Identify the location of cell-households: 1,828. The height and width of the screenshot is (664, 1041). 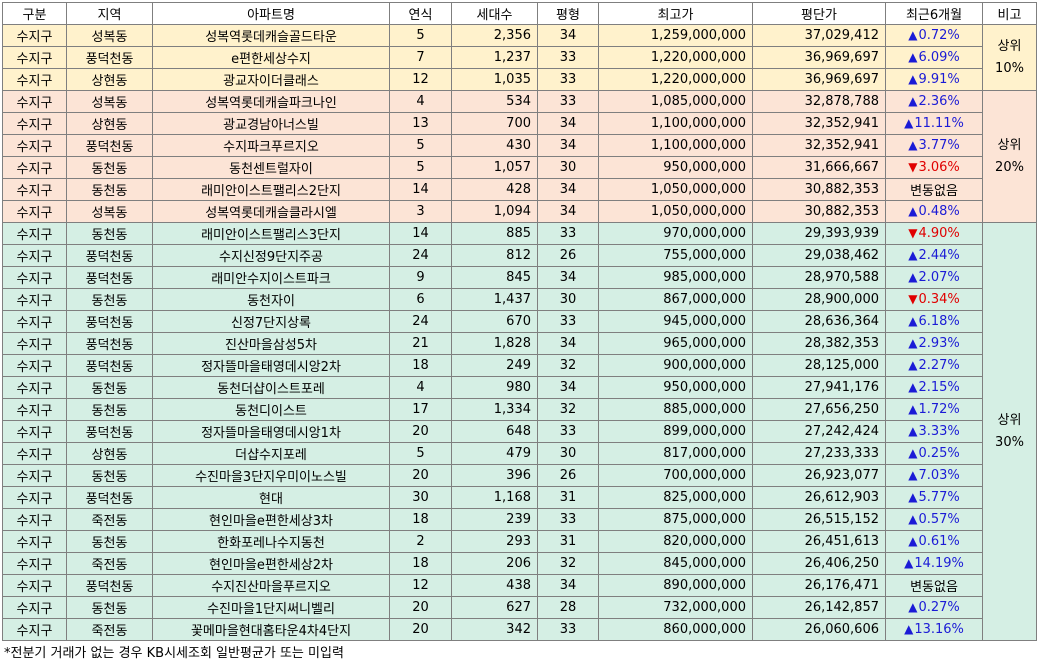
(494, 343).